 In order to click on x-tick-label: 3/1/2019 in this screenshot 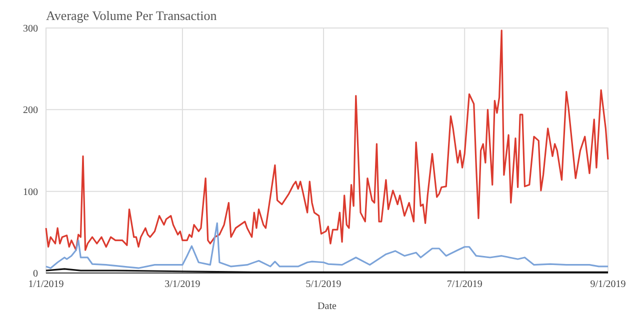, I will do `click(182, 284)`.